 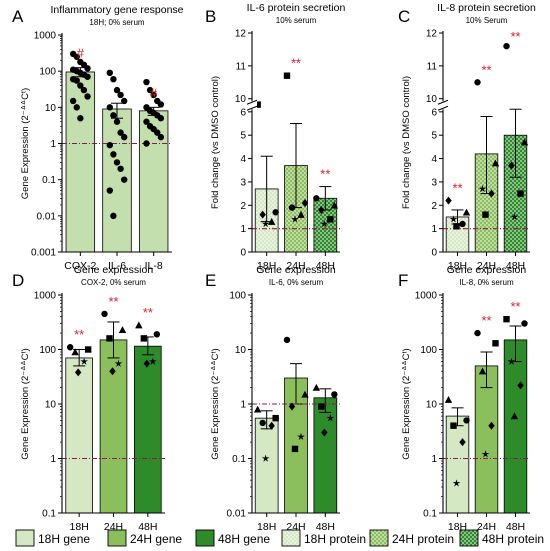 What do you see at coordinates (434, 159) in the screenshot?
I see `y-tick-label: 4` at bounding box center [434, 159].